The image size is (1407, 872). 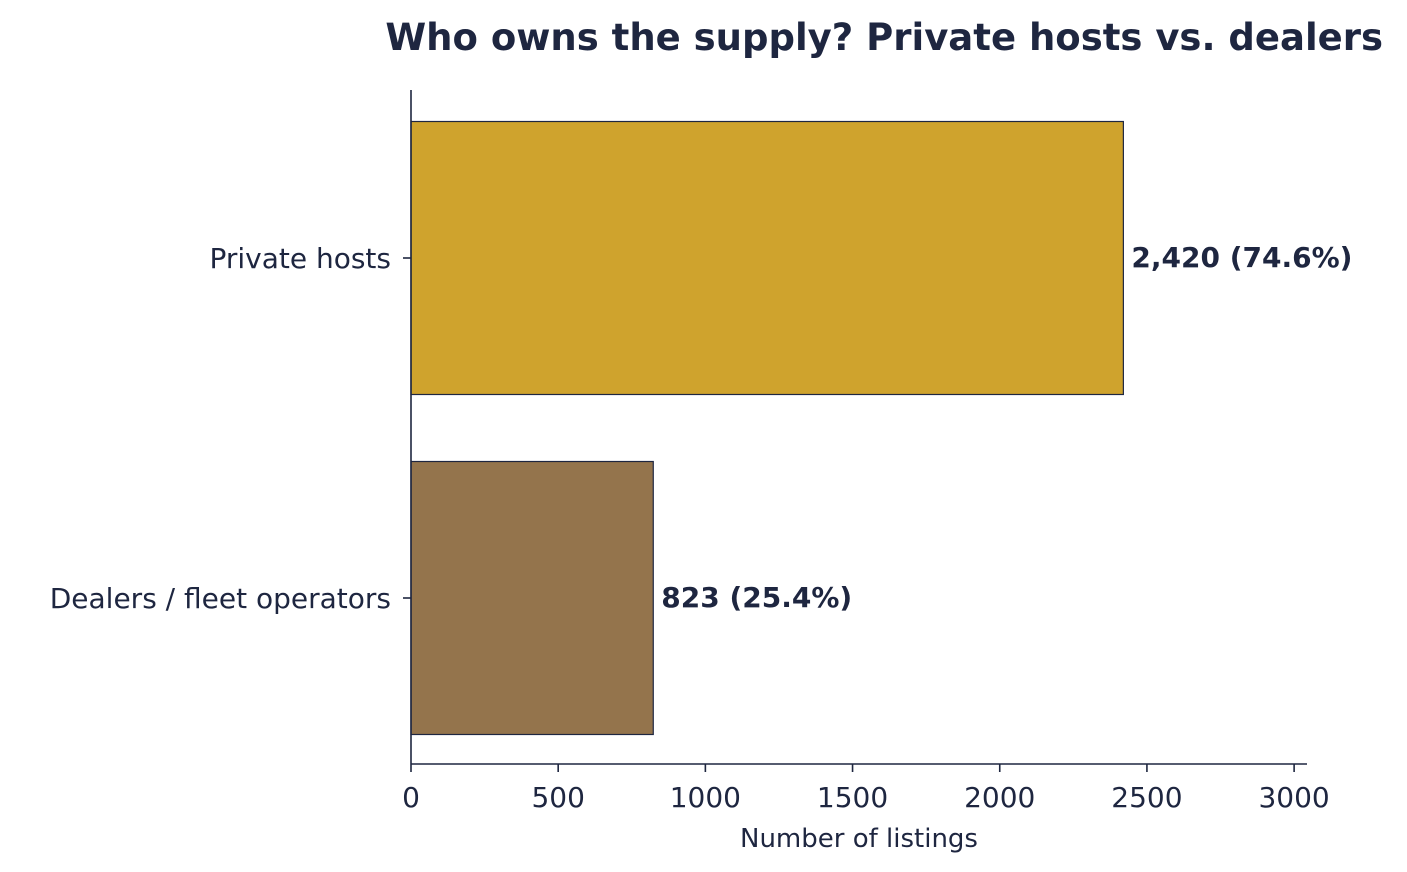 What do you see at coordinates (756, 597) in the screenshot?
I see `data-label-dealers-fleet-operators: 823 (25.4%)` at bounding box center [756, 597].